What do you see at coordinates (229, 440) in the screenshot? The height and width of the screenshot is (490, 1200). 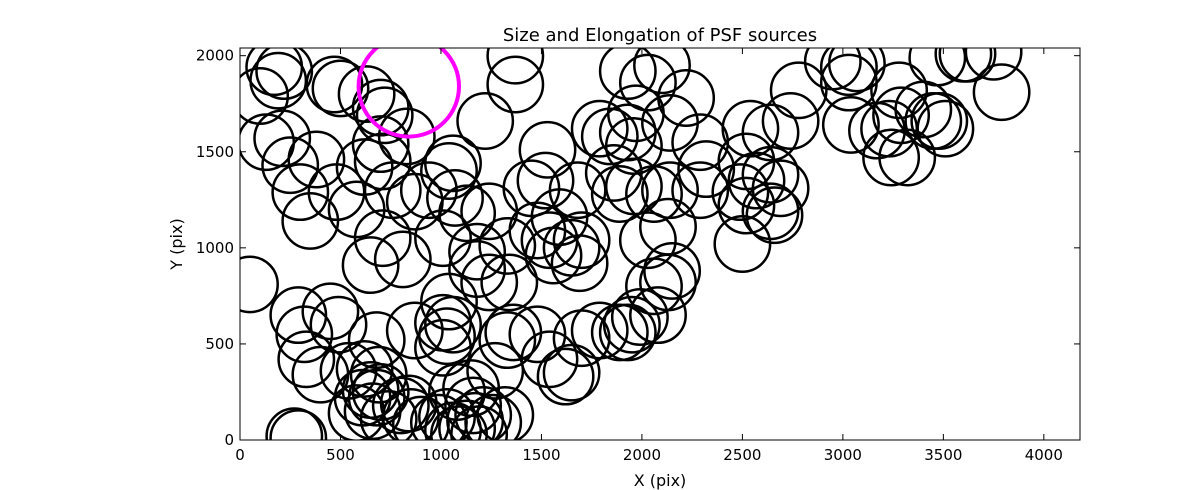 I see `y-tick-label: 0` at bounding box center [229, 440].